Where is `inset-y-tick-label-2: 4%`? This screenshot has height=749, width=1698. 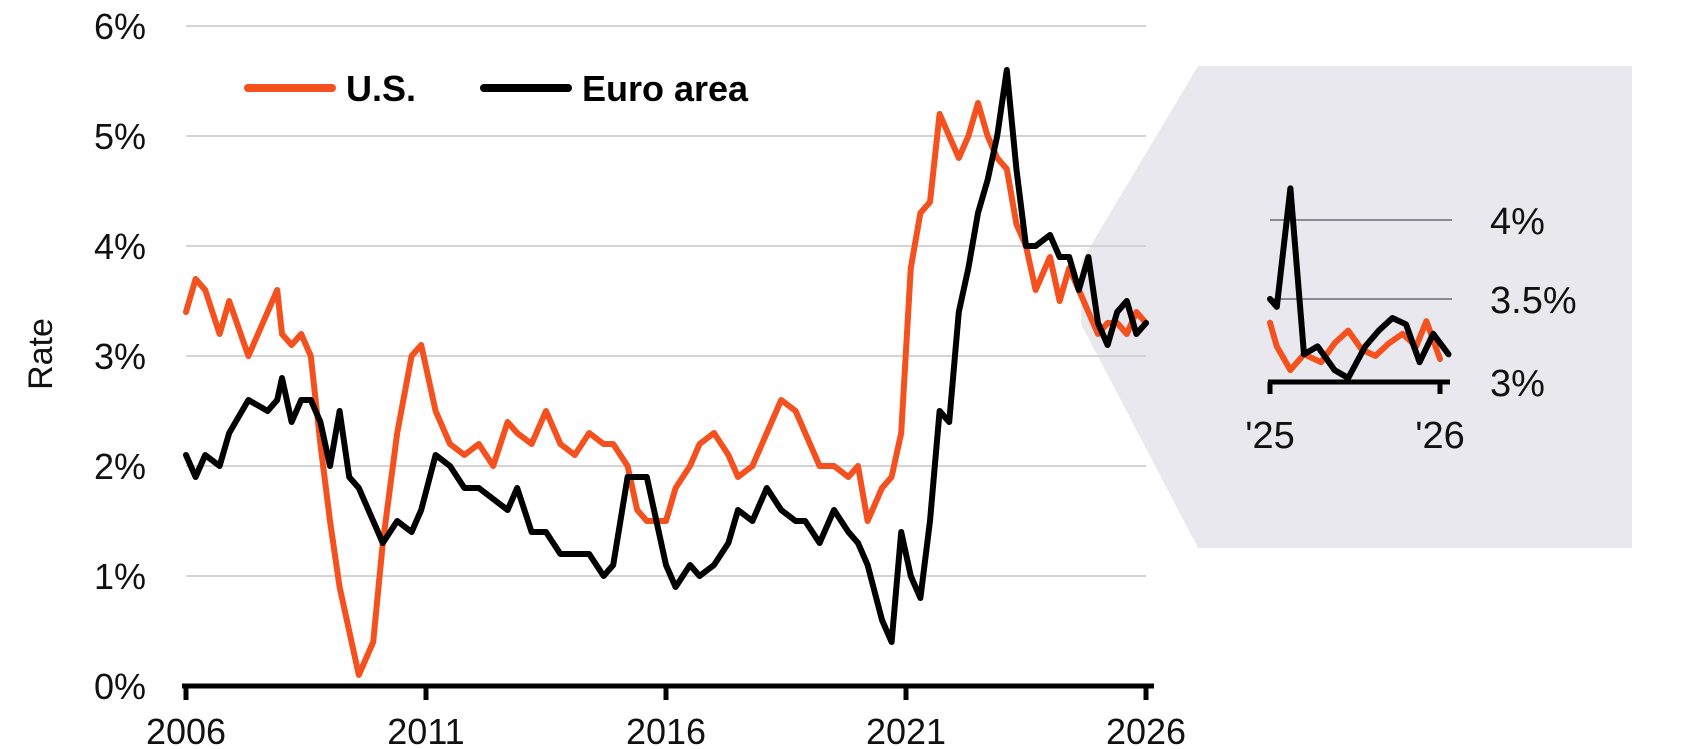
inset-y-tick-label-2: 4% is located at coordinates (1517, 222).